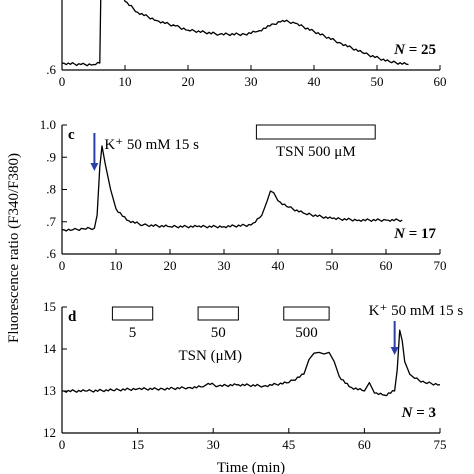 The image size is (474, 474). What do you see at coordinates (72, 317) in the screenshot?
I see `panel-label: d` at bounding box center [72, 317].